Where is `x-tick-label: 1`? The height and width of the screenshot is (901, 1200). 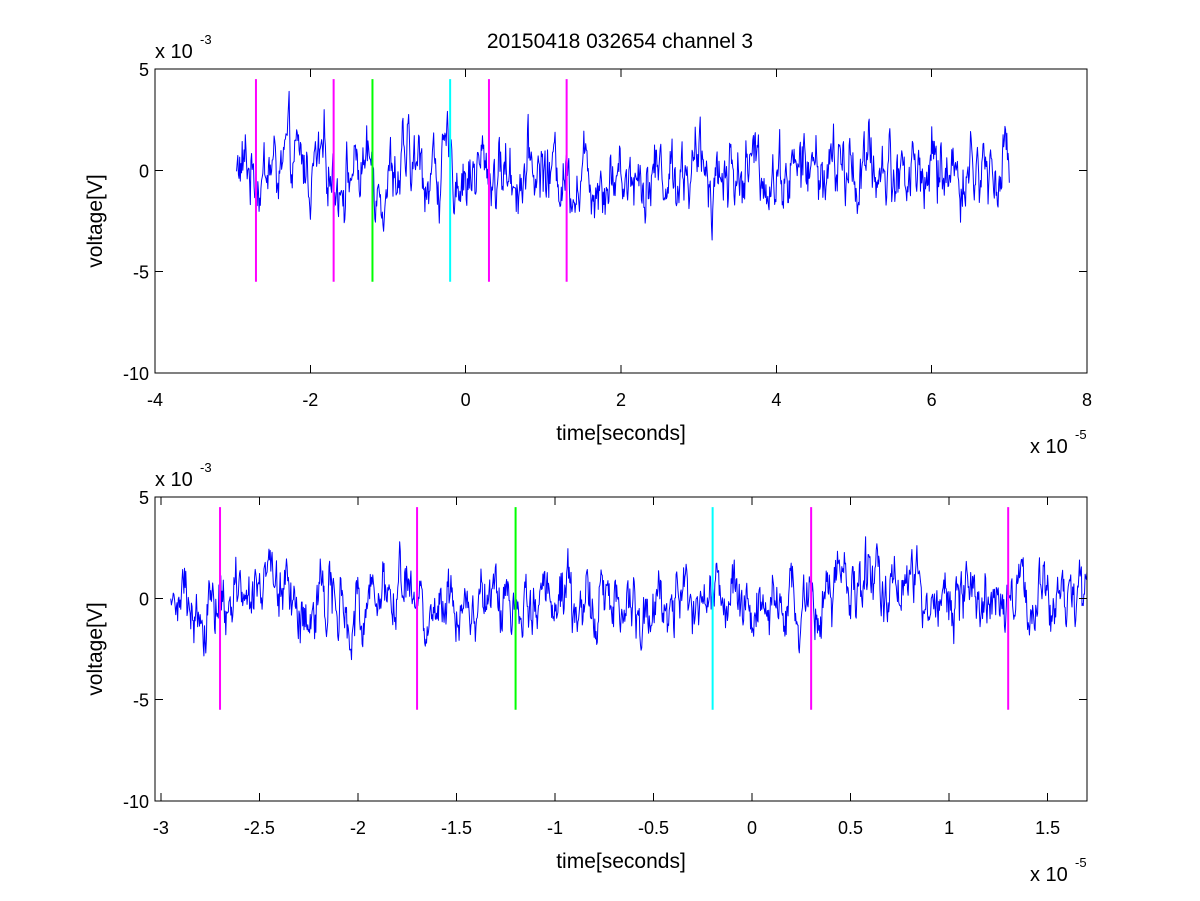 x-tick-label: 1 is located at coordinates (949, 828).